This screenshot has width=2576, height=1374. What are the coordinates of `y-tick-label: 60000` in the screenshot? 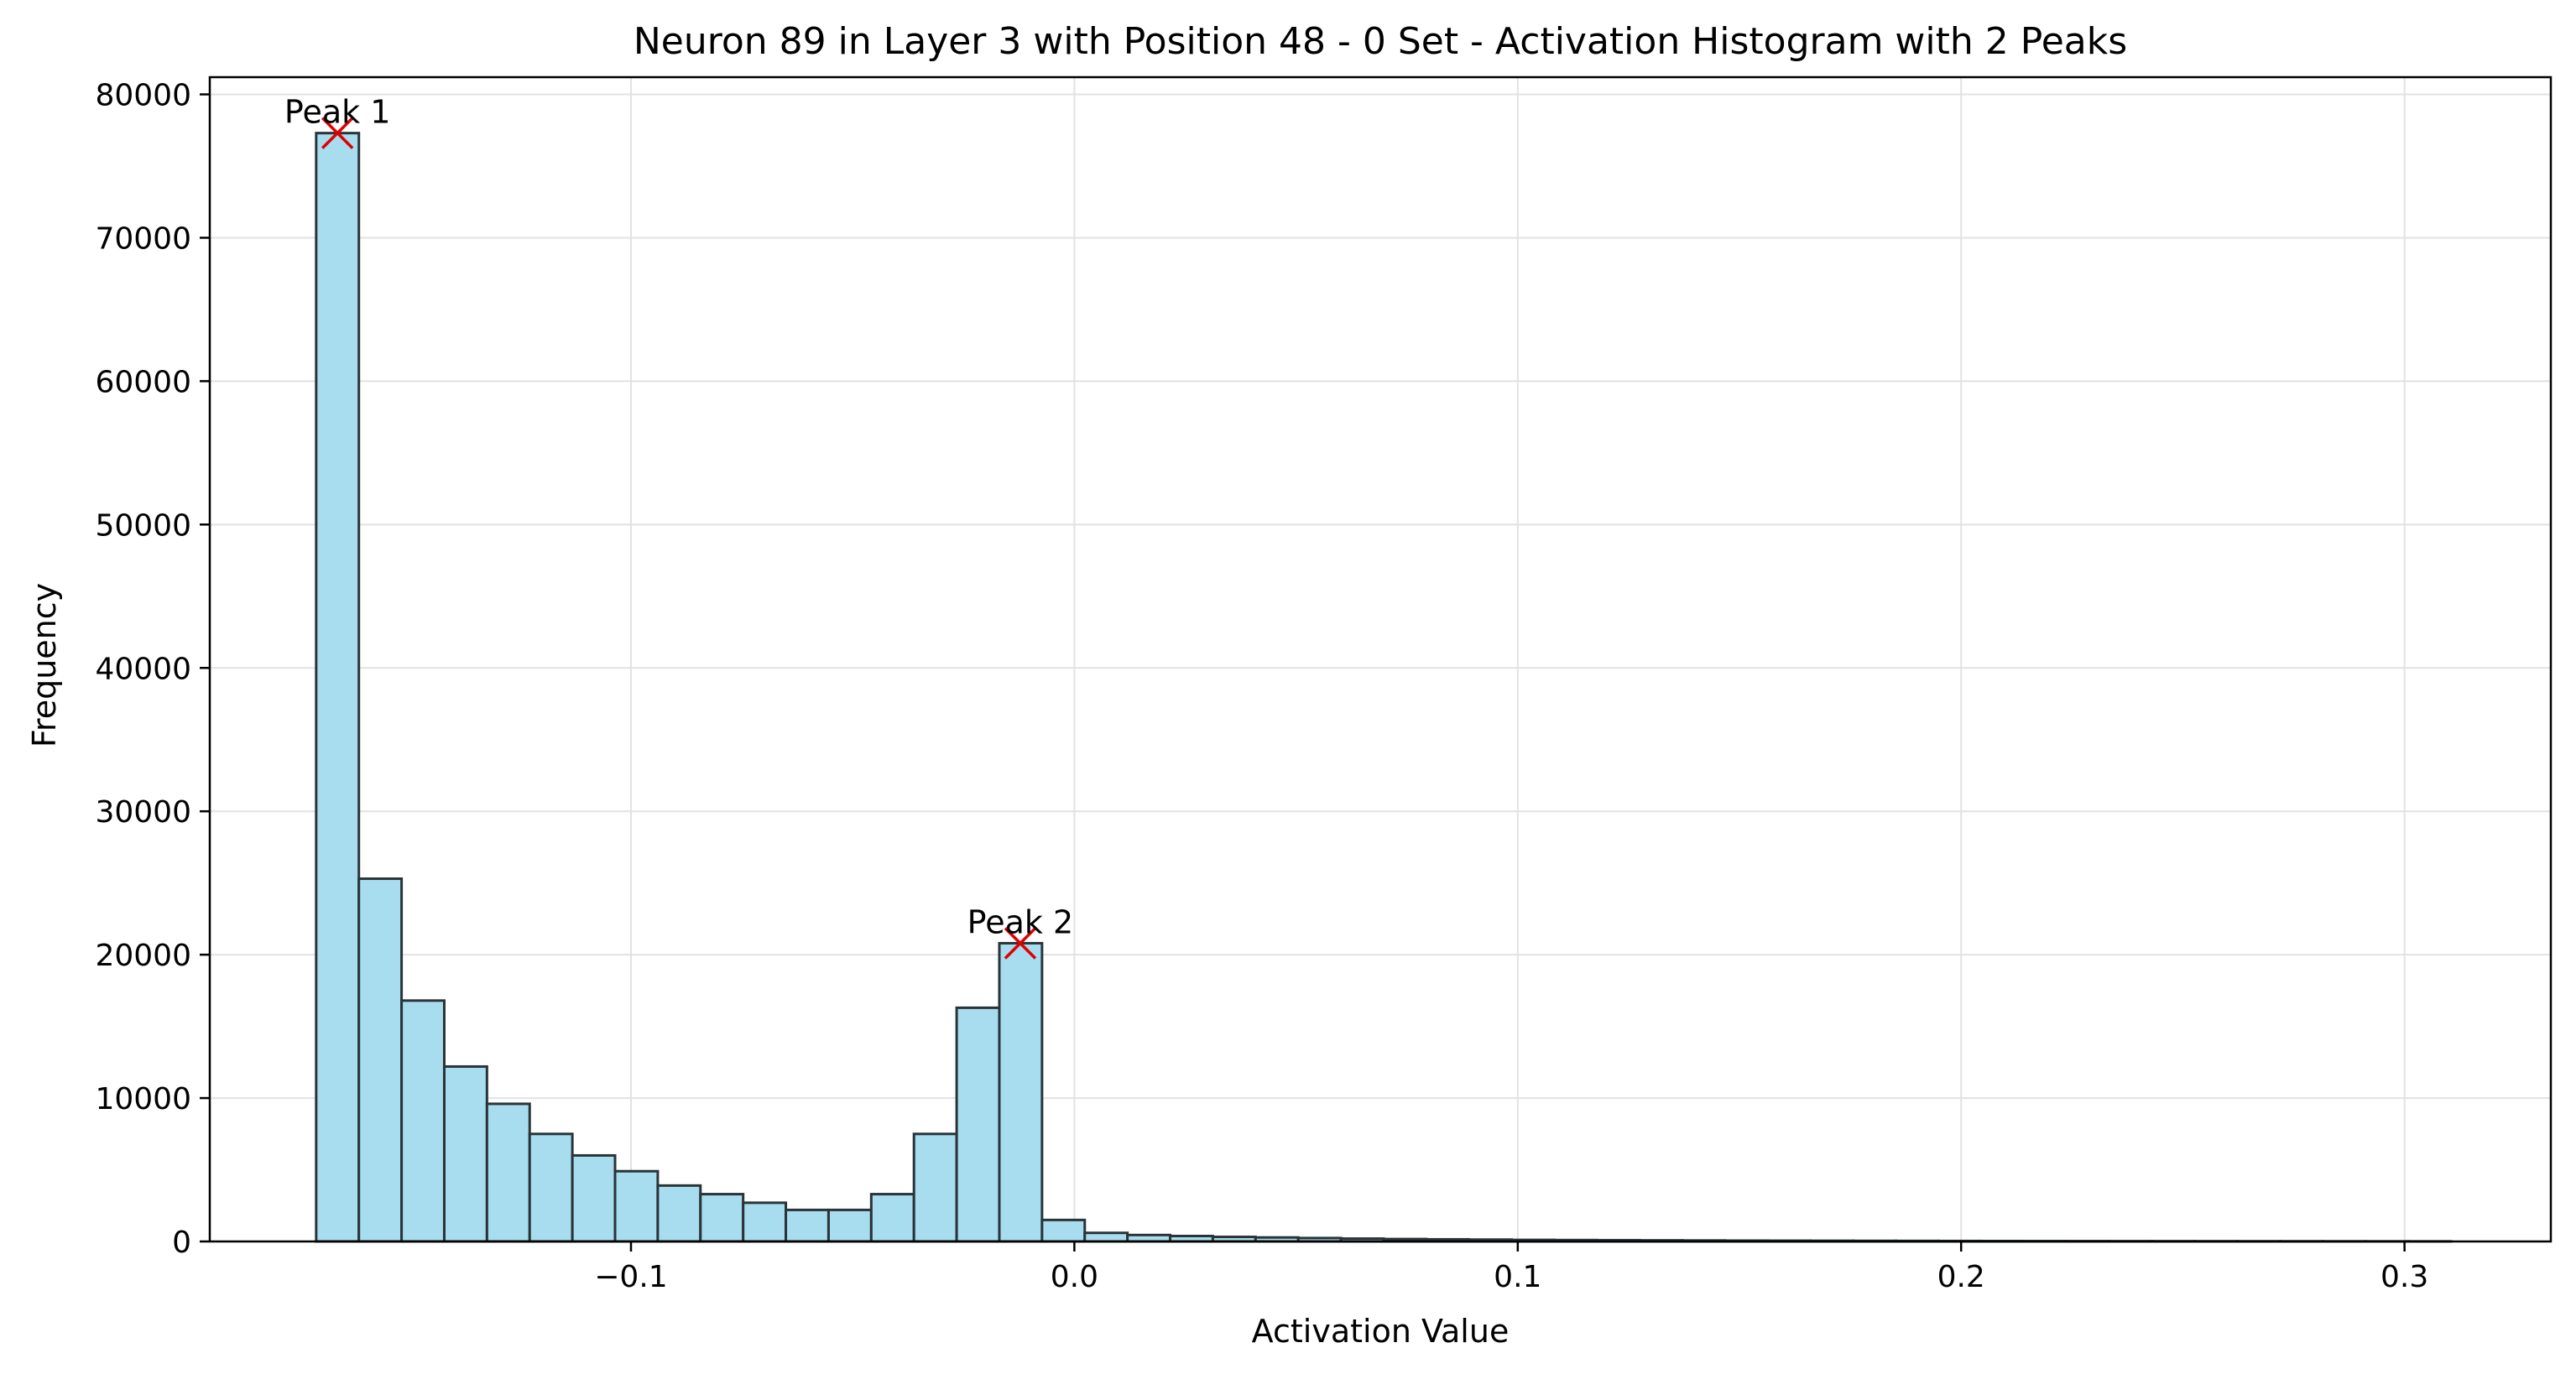 It's located at (143, 382).